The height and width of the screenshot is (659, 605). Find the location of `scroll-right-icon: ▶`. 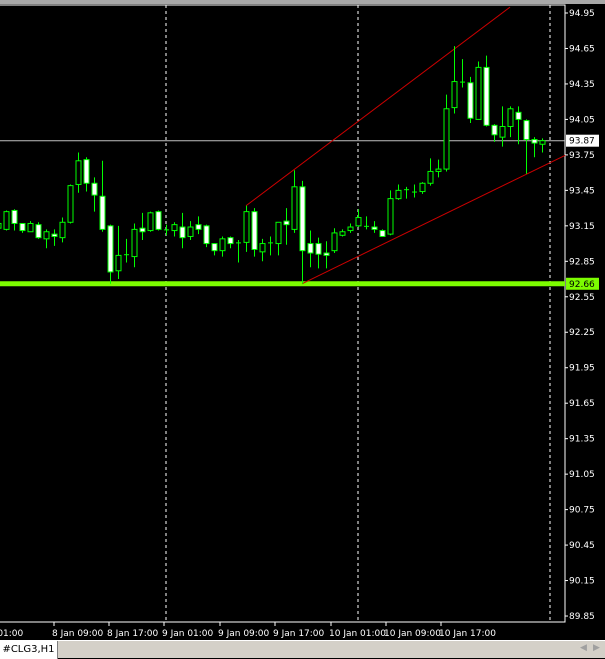

scroll-right-icon: ▶ is located at coordinates (596, 648).